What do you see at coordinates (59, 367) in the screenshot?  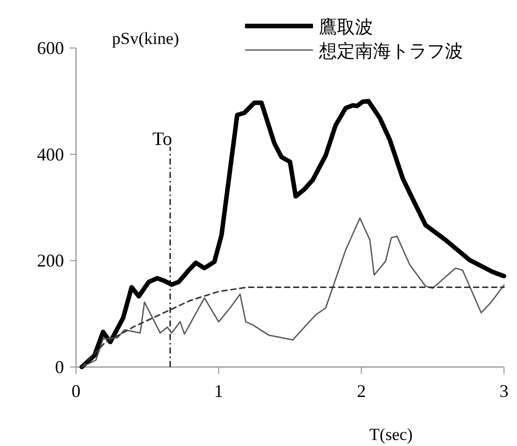 I see `y-tick-label: 0` at bounding box center [59, 367].